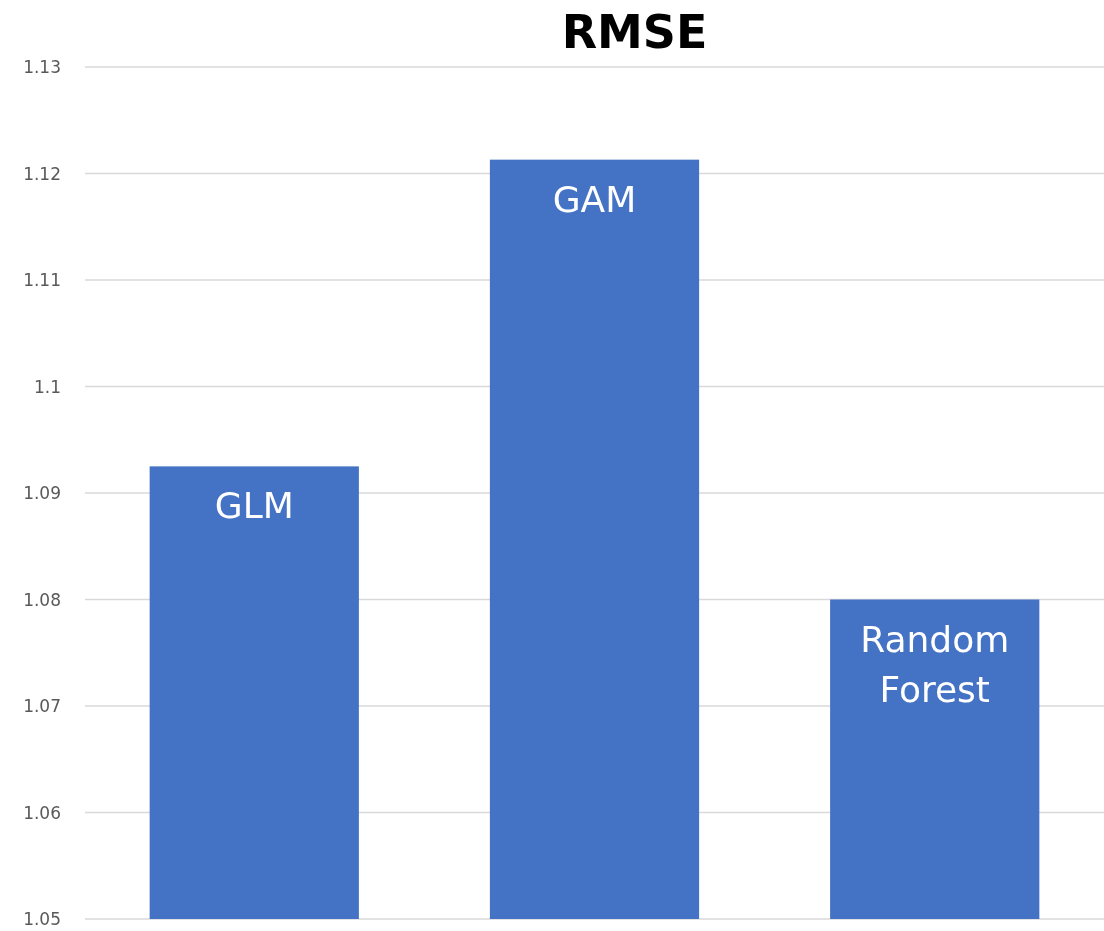  I want to click on y-tick-label: 1.08, so click(42, 599).